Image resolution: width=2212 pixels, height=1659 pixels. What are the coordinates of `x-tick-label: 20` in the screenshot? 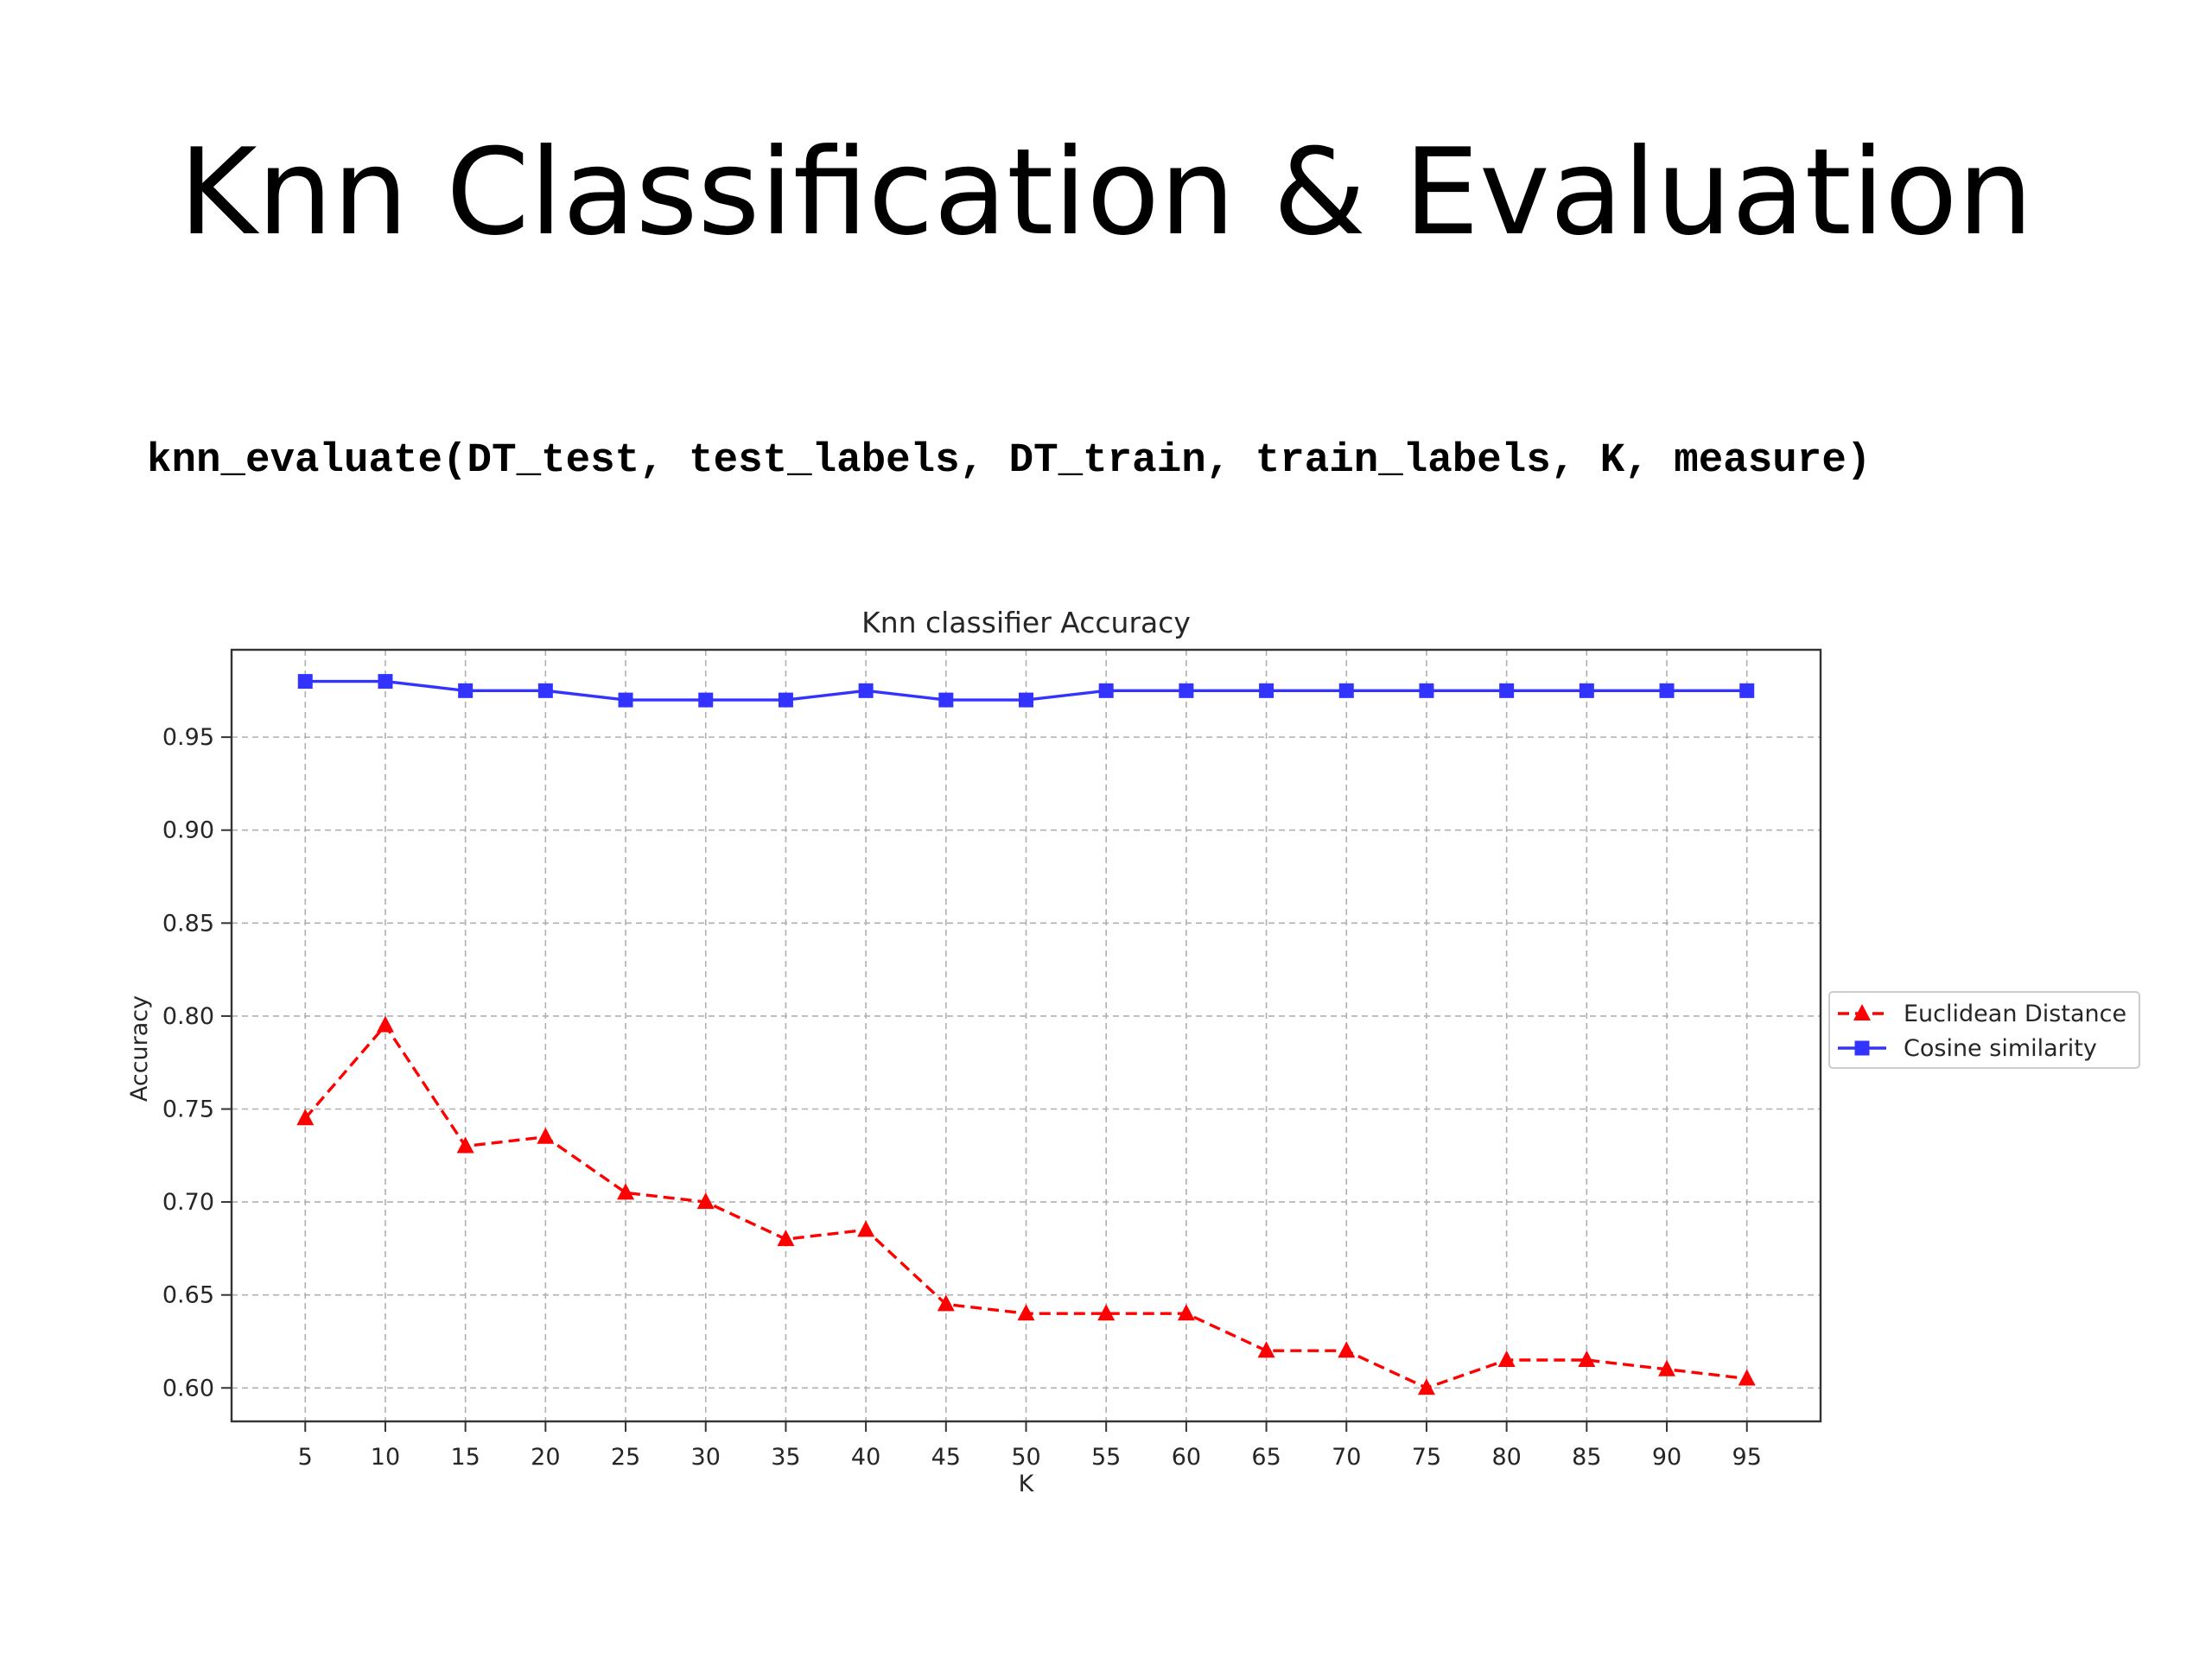 It's located at (545, 1457).